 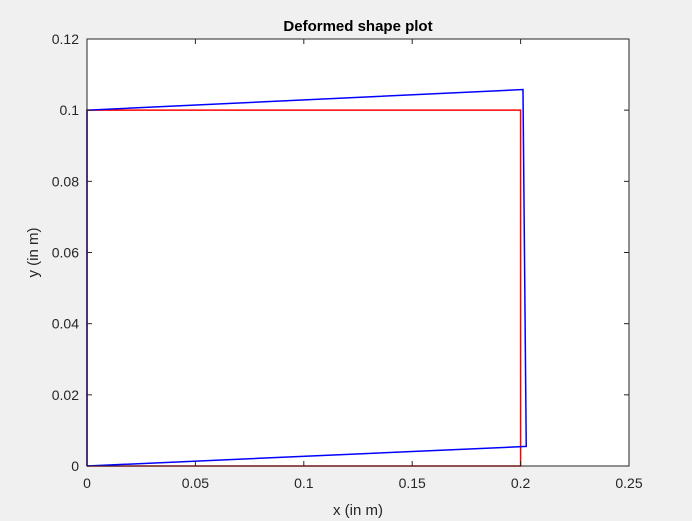 I want to click on y-tick-label: 0.08, so click(x=65, y=181).